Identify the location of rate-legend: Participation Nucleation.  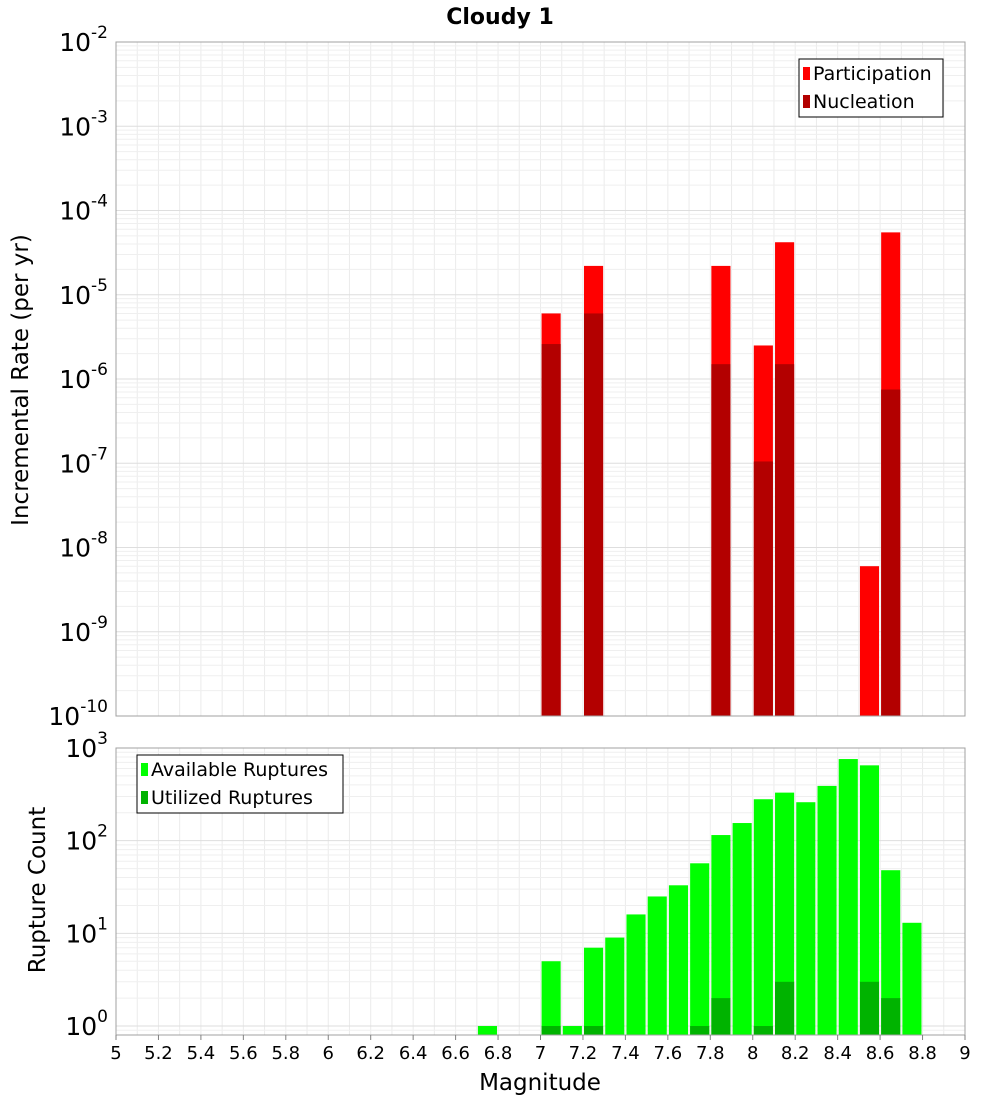
(871, 88).